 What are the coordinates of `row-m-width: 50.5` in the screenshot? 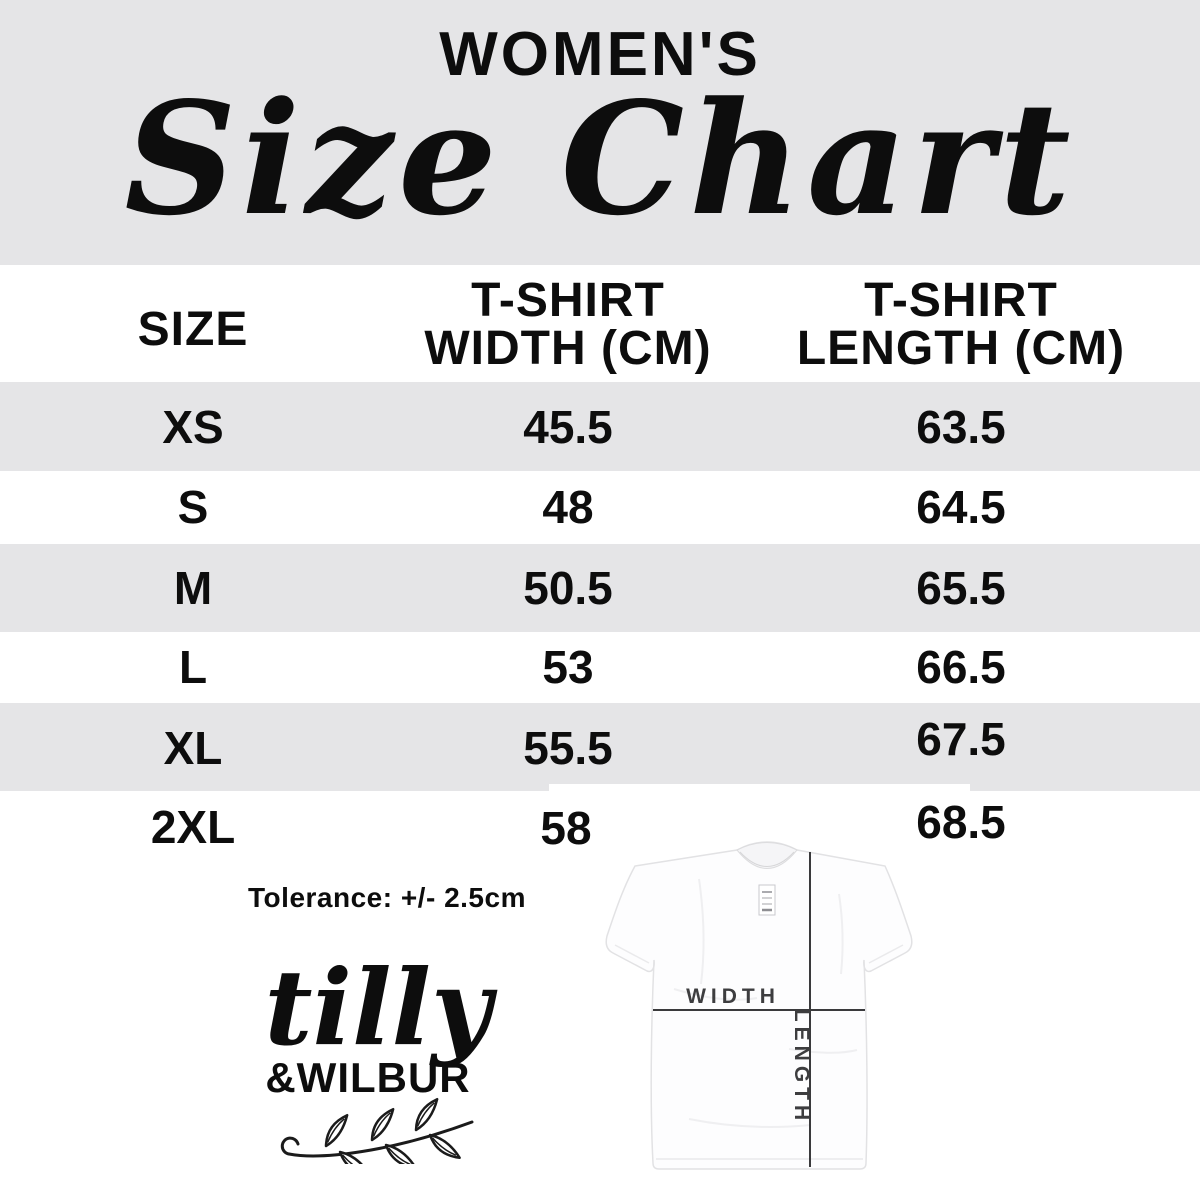 It's located at (568, 588).